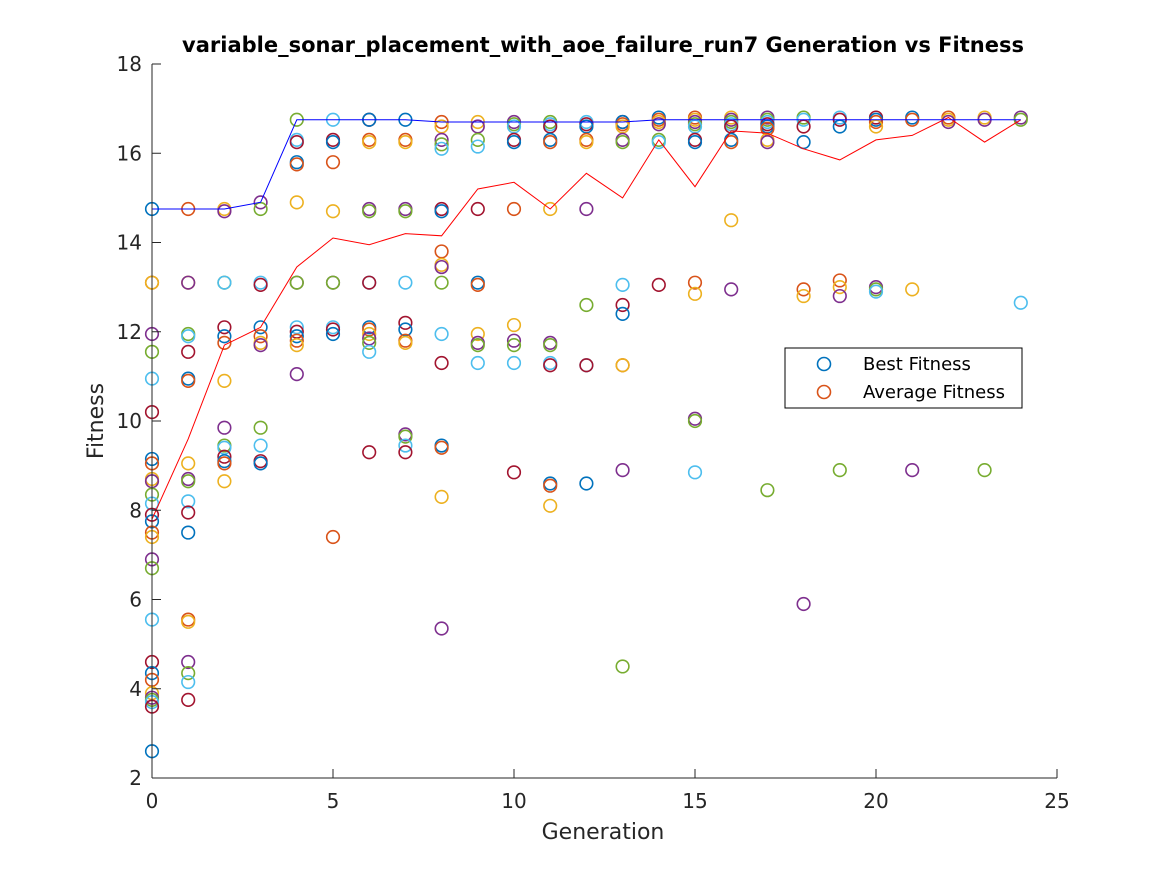 This screenshot has width=1167, height=875. What do you see at coordinates (824, 392) in the screenshot?
I see `legend-marker-average` at bounding box center [824, 392].